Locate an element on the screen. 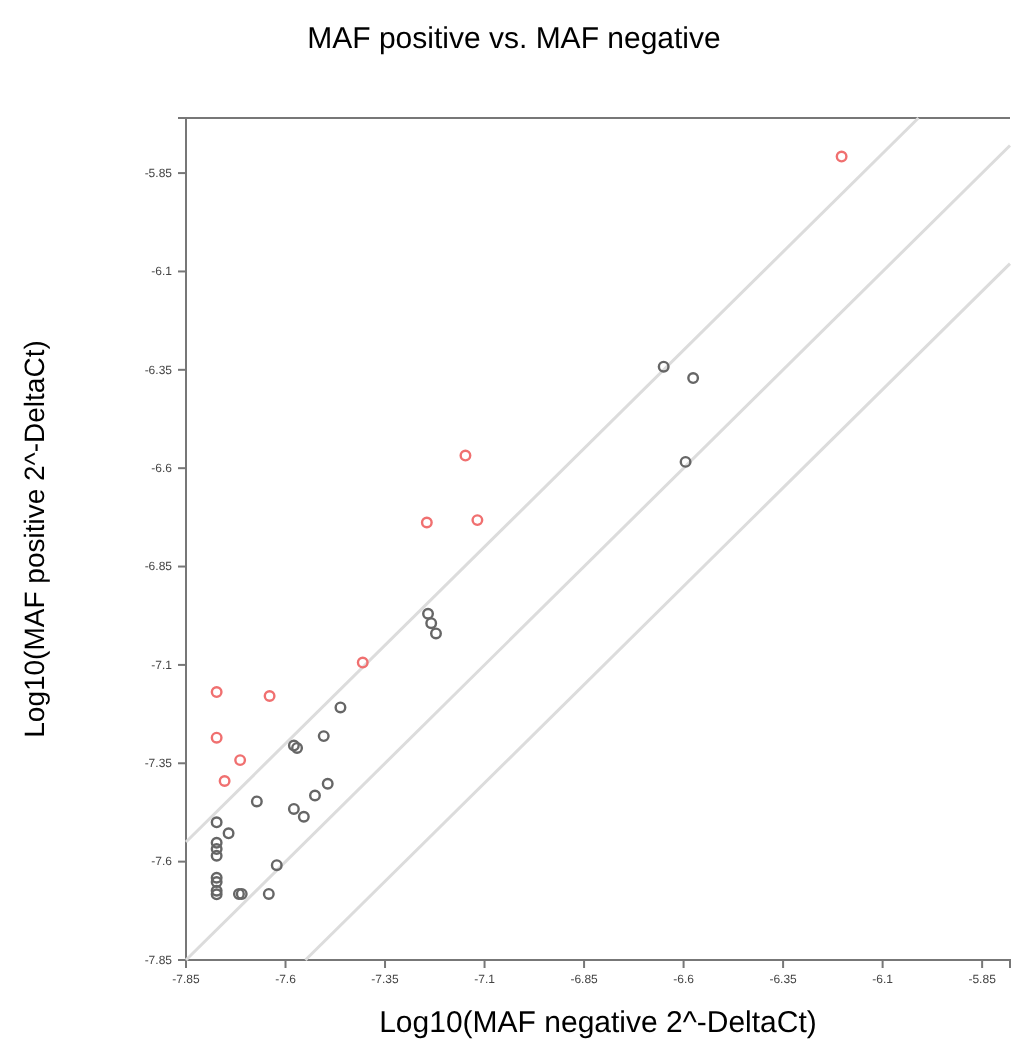 The width and height of the screenshot is (1028, 1052). x-axis-title: Log10(MAF negative 2^-DeltaCt) is located at coordinates (598, 1023).